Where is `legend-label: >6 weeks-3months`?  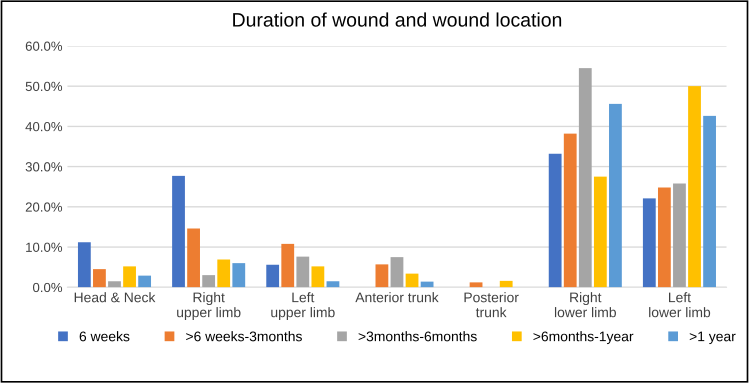
legend-label: >6 weeks-3months is located at coordinates (244, 336).